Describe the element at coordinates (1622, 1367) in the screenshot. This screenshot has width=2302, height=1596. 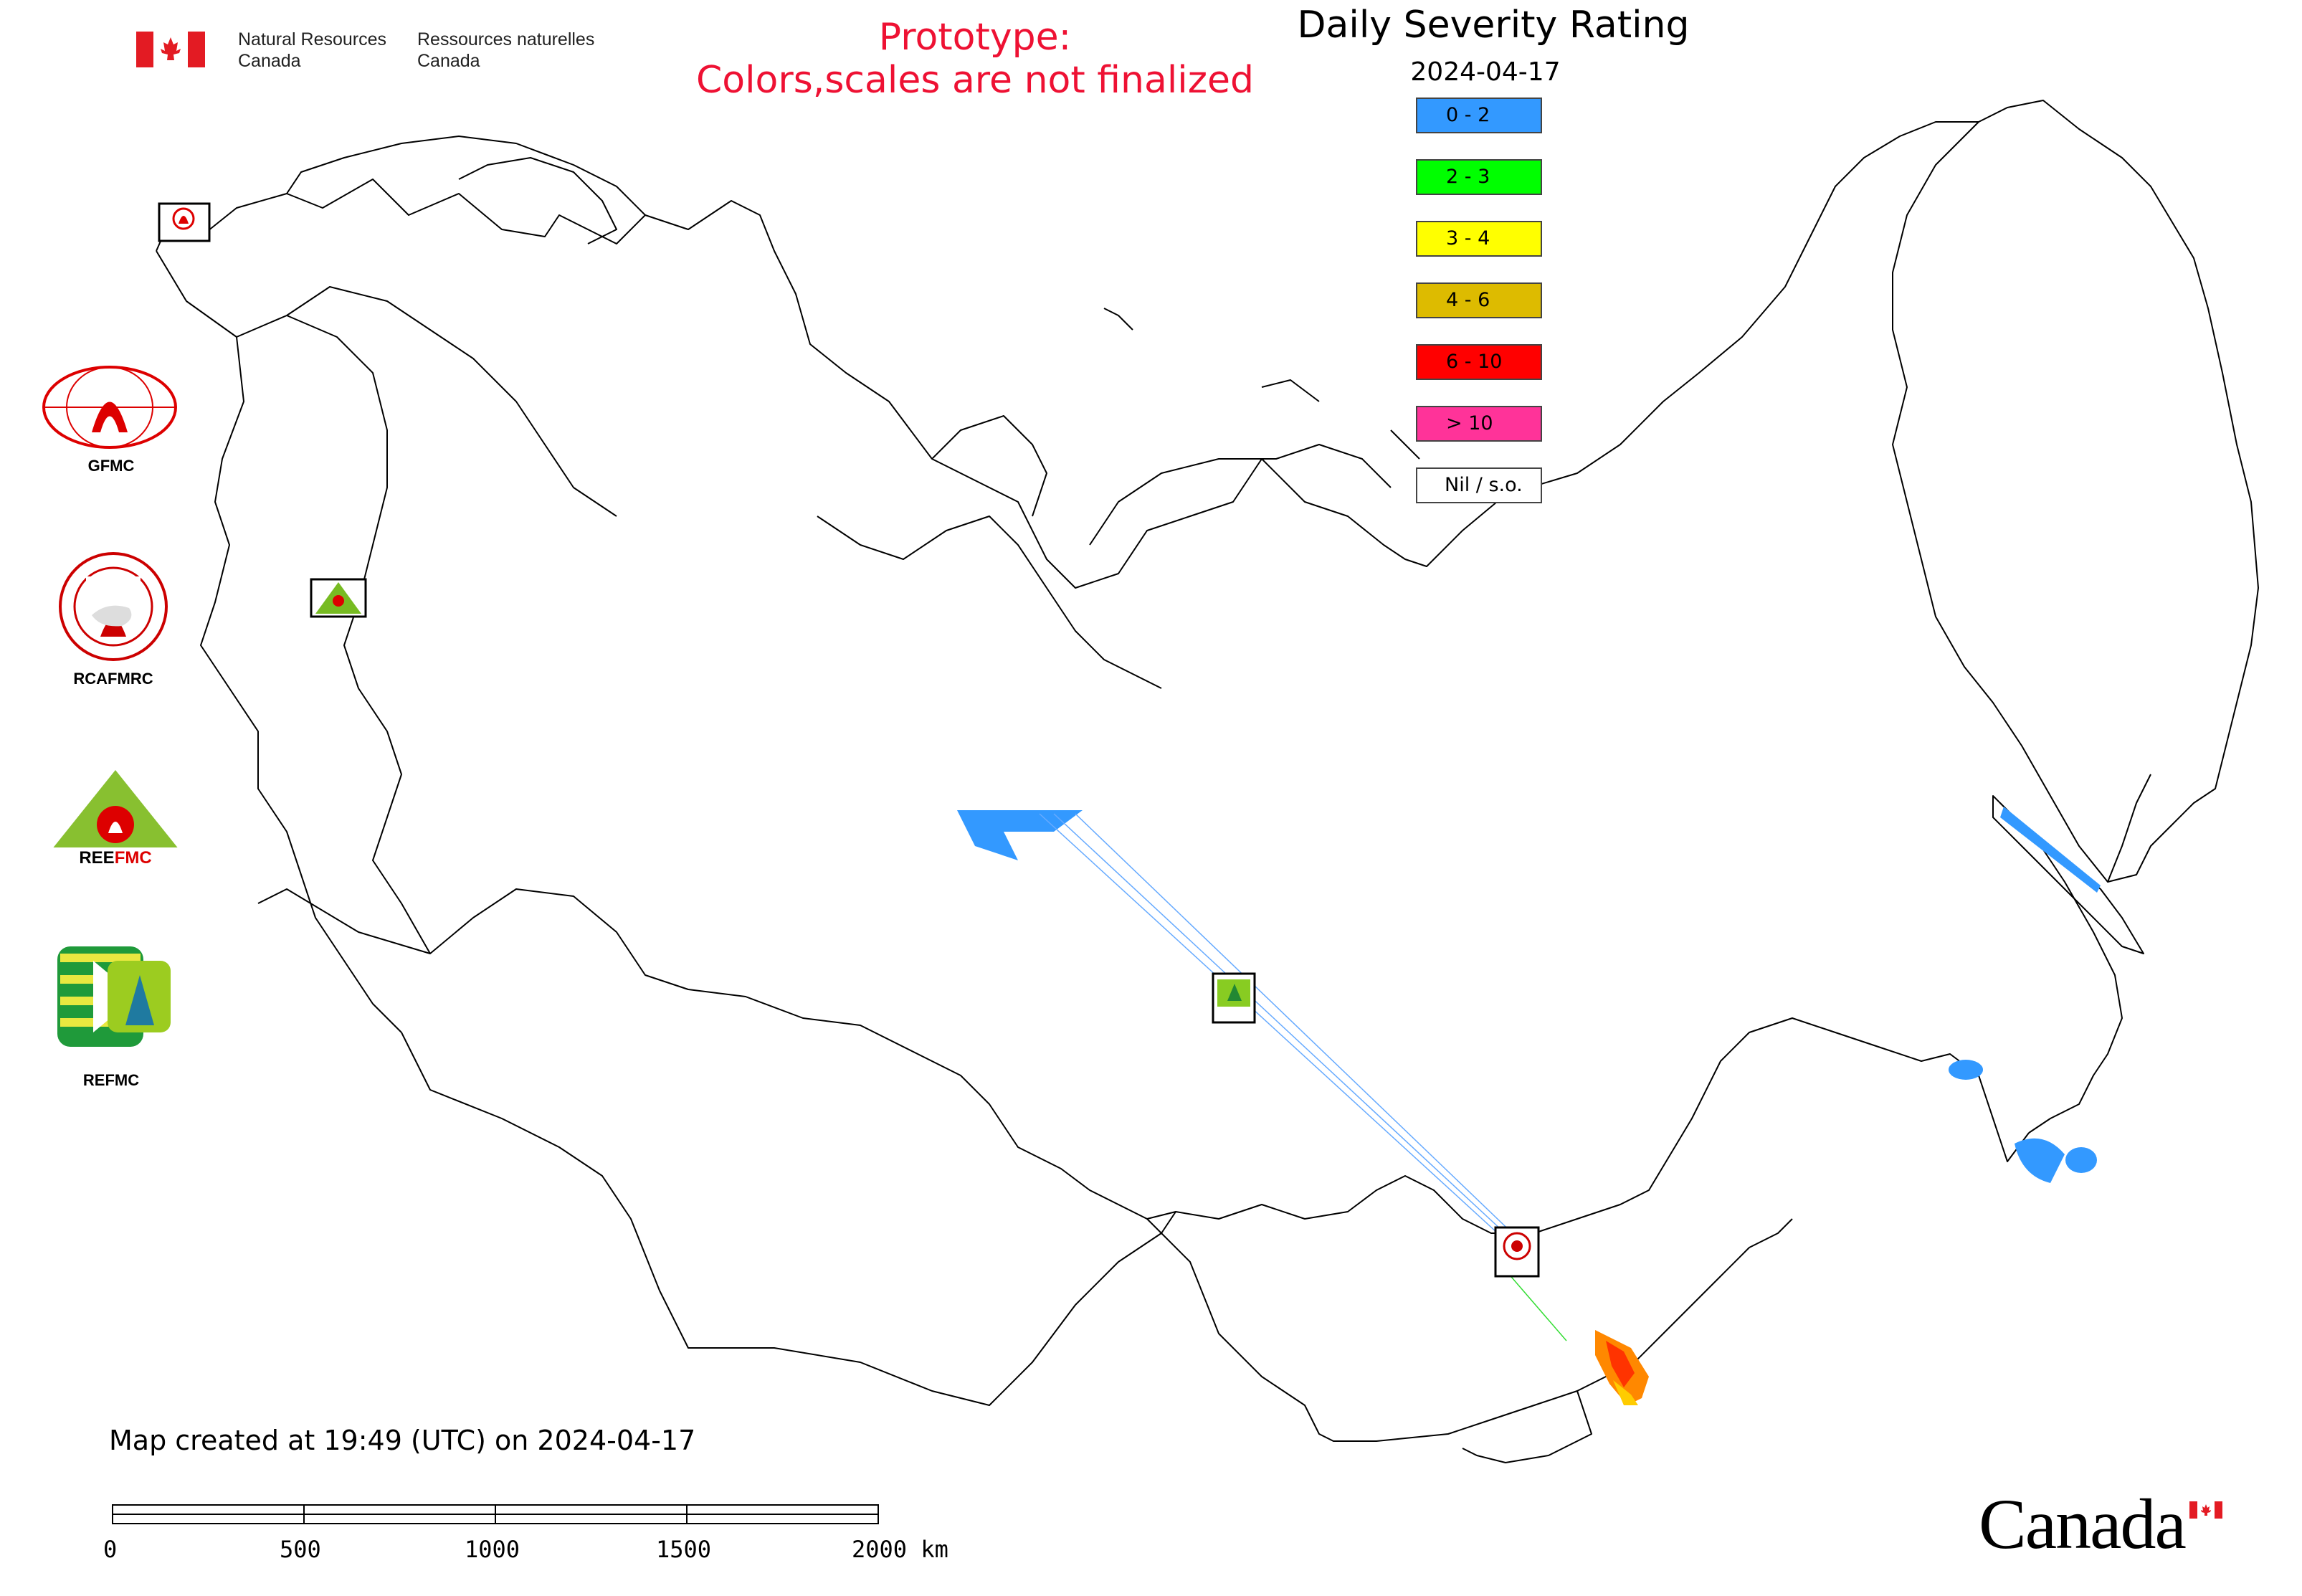
I see `fire-high-zone` at that location.